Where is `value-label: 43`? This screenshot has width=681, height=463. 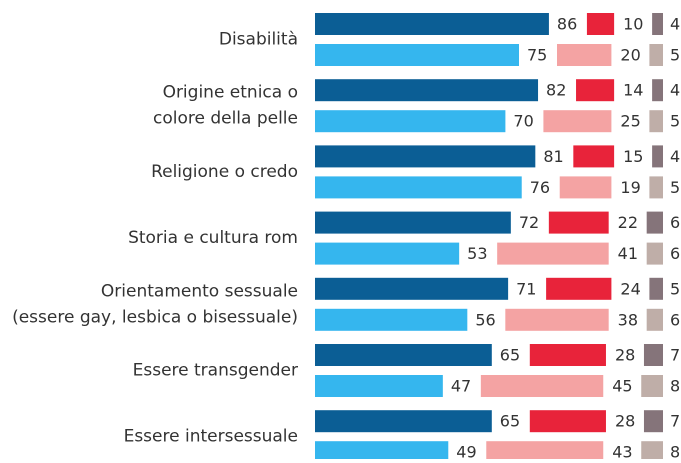
value-label: 43 is located at coordinates (622, 451).